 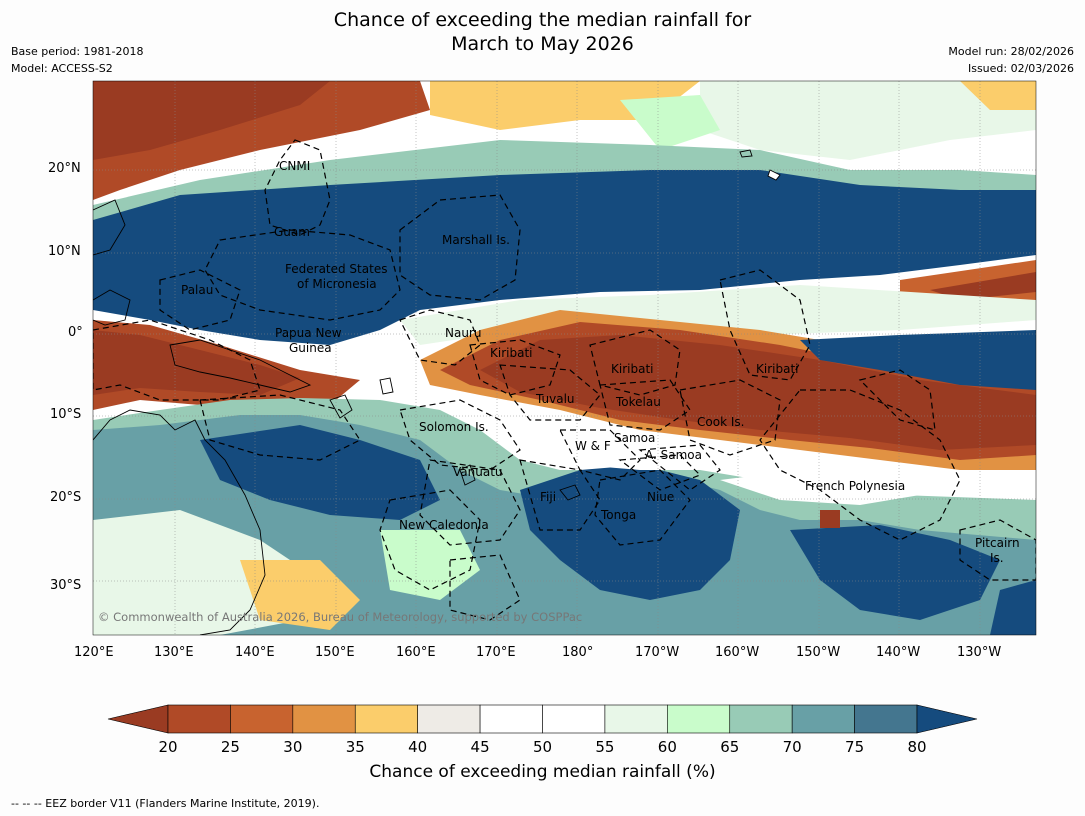 What do you see at coordinates (898, 652) in the screenshot?
I see `lon-label: 140°W` at bounding box center [898, 652].